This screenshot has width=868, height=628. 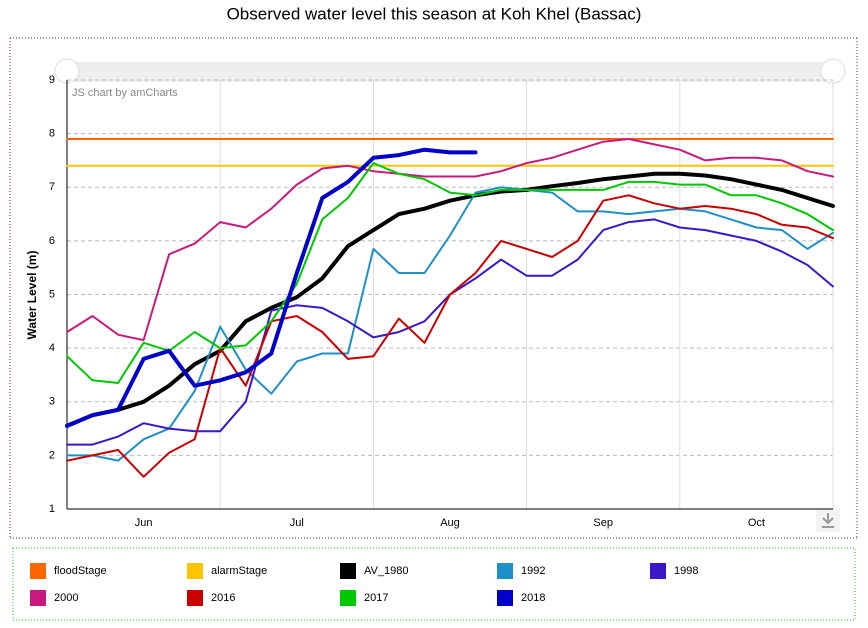 What do you see at coordinates (144, 523) in the screenshot?
I see `x-tick-label: Jun` at bounding box center [144, 523].